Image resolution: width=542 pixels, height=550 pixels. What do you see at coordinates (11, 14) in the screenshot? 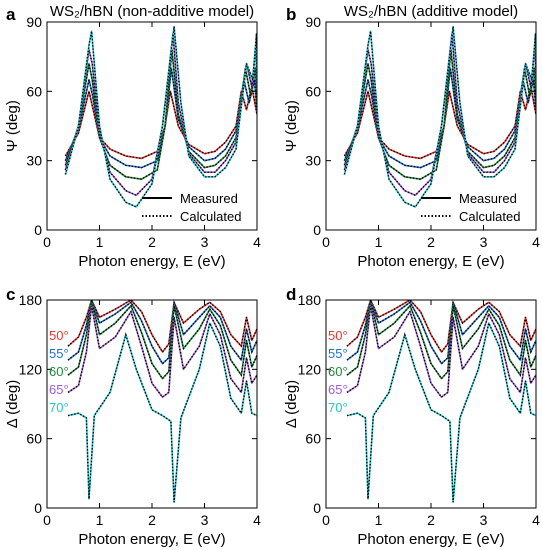
I see `panel-letter: a` at bounding box center [11, 14].